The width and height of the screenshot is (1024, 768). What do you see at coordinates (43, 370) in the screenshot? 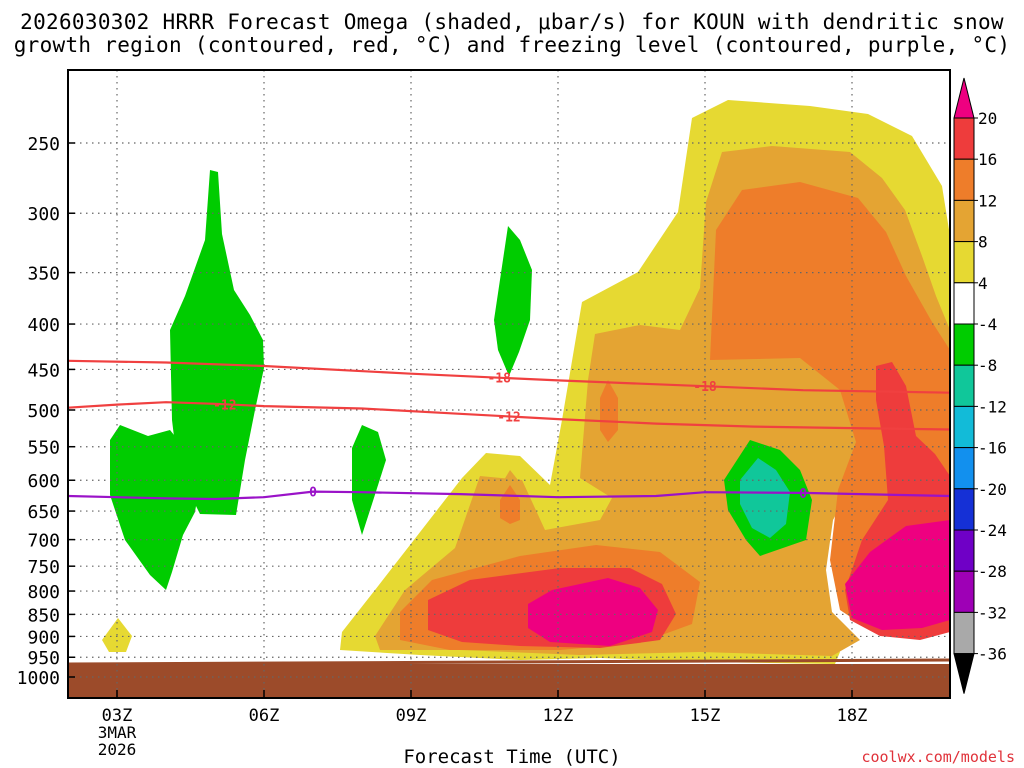
I see `y-tick-label: 450` at bounding box center [43, 370].